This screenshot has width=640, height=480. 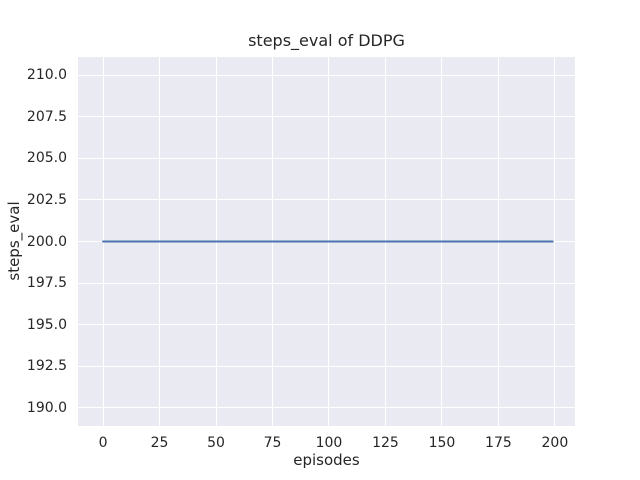 What do you see at coordinates (442, 443) in the screenshot?
I see `x-tick-label: 150` at bounding box center [442, 443].